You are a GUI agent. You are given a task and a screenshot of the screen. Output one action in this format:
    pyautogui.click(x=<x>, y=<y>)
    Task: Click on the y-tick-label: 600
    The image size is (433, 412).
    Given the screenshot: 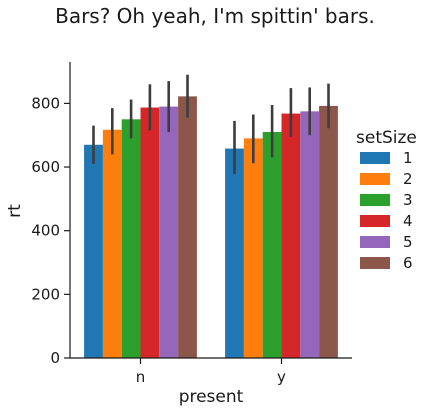 What is the action you would take?
    pyautogui.click(x=45, y=167)
    